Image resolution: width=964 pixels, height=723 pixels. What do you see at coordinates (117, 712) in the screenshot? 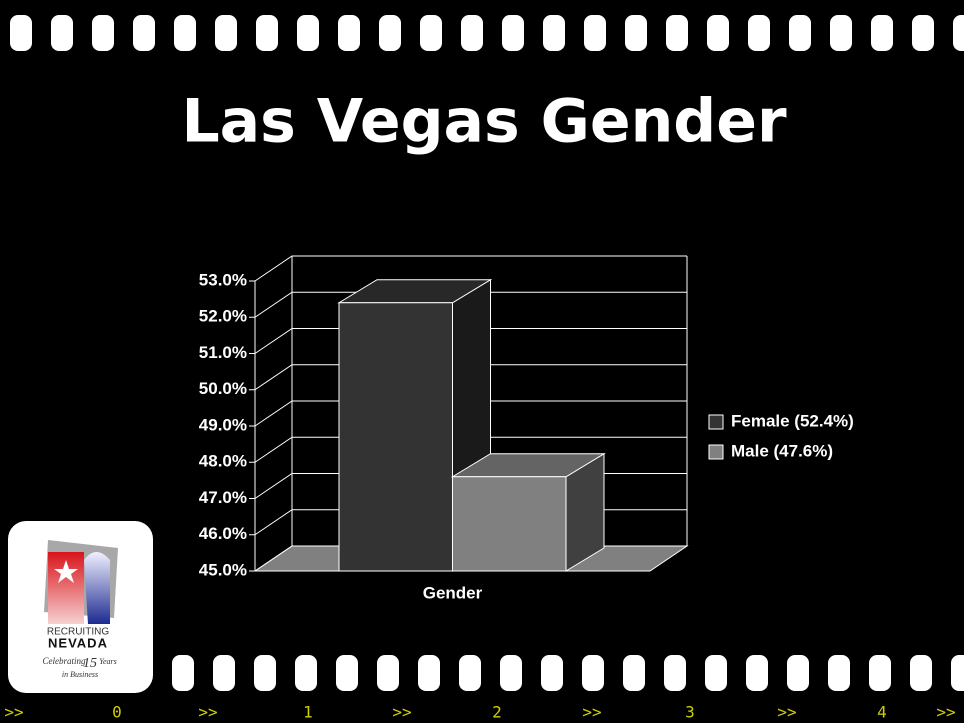
I see `nav-link: 0` at bounding box center [117, 712].